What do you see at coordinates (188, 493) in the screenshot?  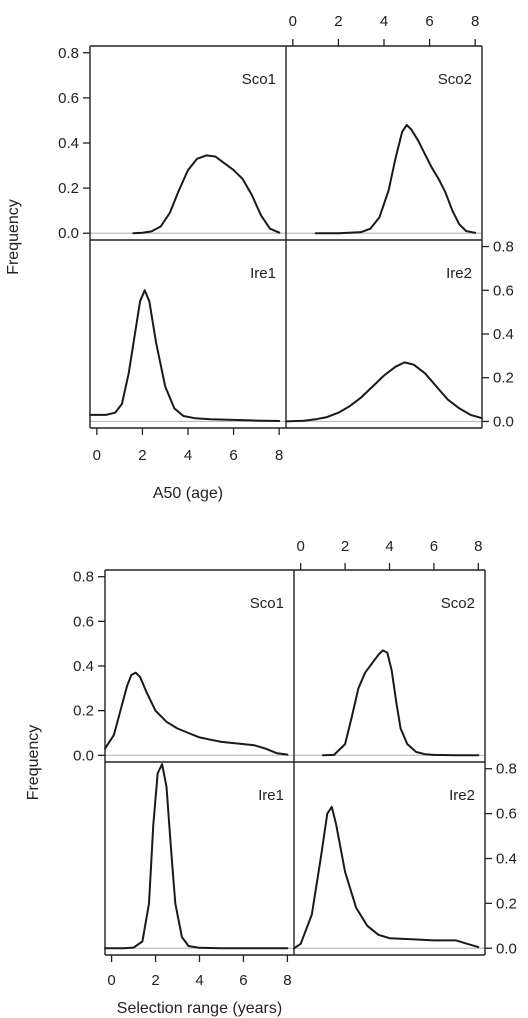 I see `x-axis-label: A50 (age)` at bounding box center [188, 493].